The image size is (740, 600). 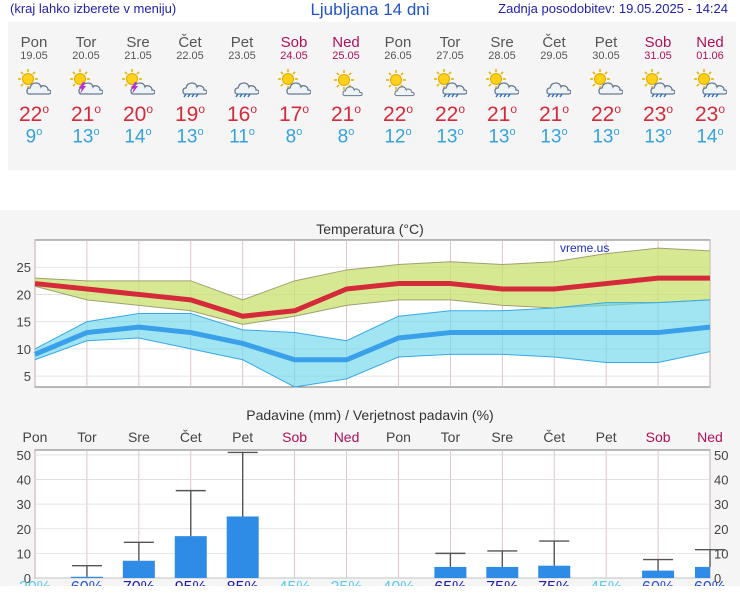 I want to click on day-column: Pon 19.05 22o 9o, so click(x=34, y=85).